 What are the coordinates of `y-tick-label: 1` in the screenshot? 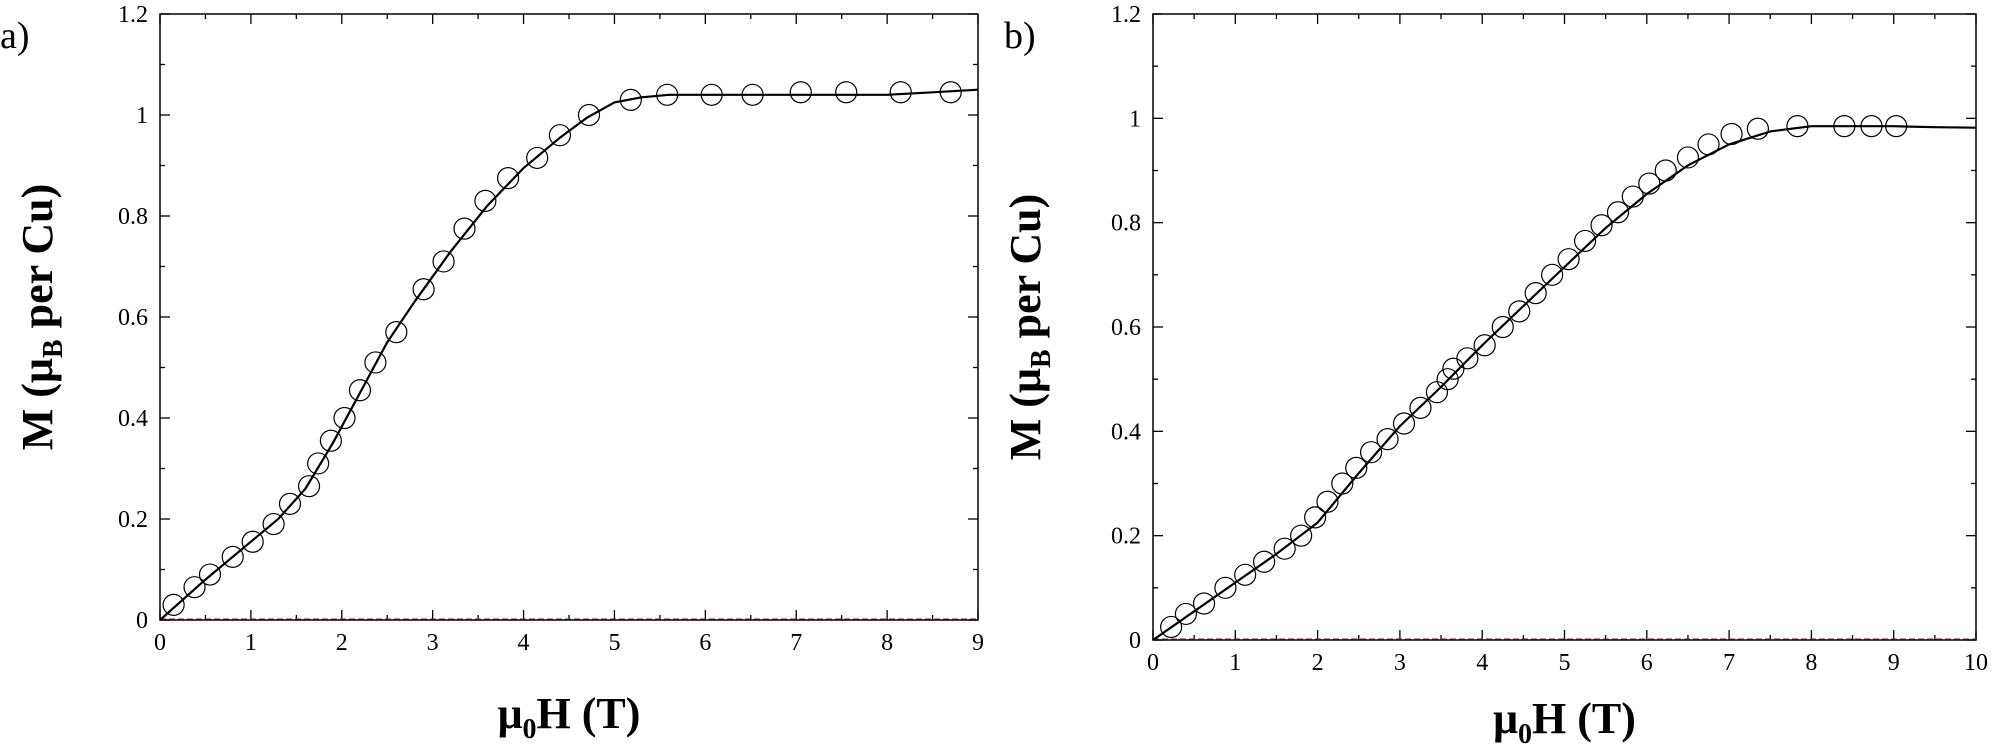 It's located at (1135, 119).